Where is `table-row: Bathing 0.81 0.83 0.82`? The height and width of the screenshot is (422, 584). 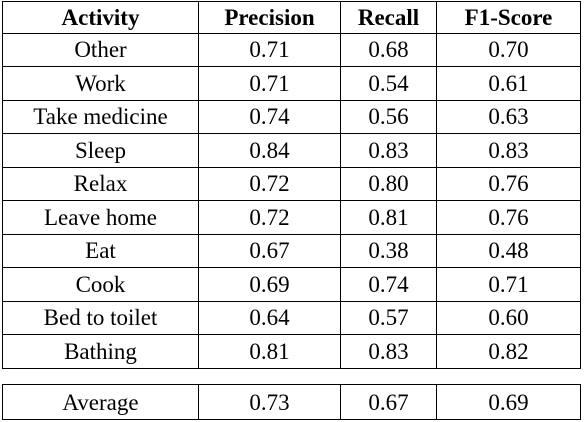
table-row: Bathing 0.81 0.83 0.82 is located at coordinates (291, 351).